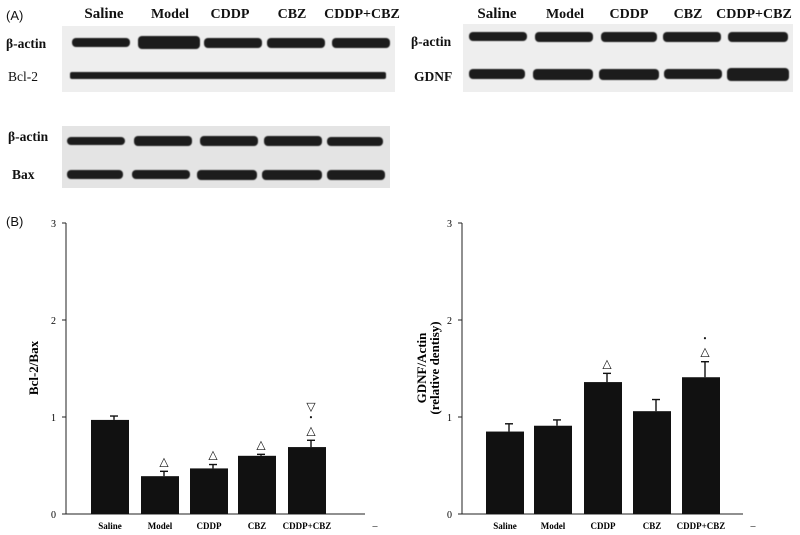  I want to click on y-axis-title-line: Bcl-2/Bax, so click(33, 367).